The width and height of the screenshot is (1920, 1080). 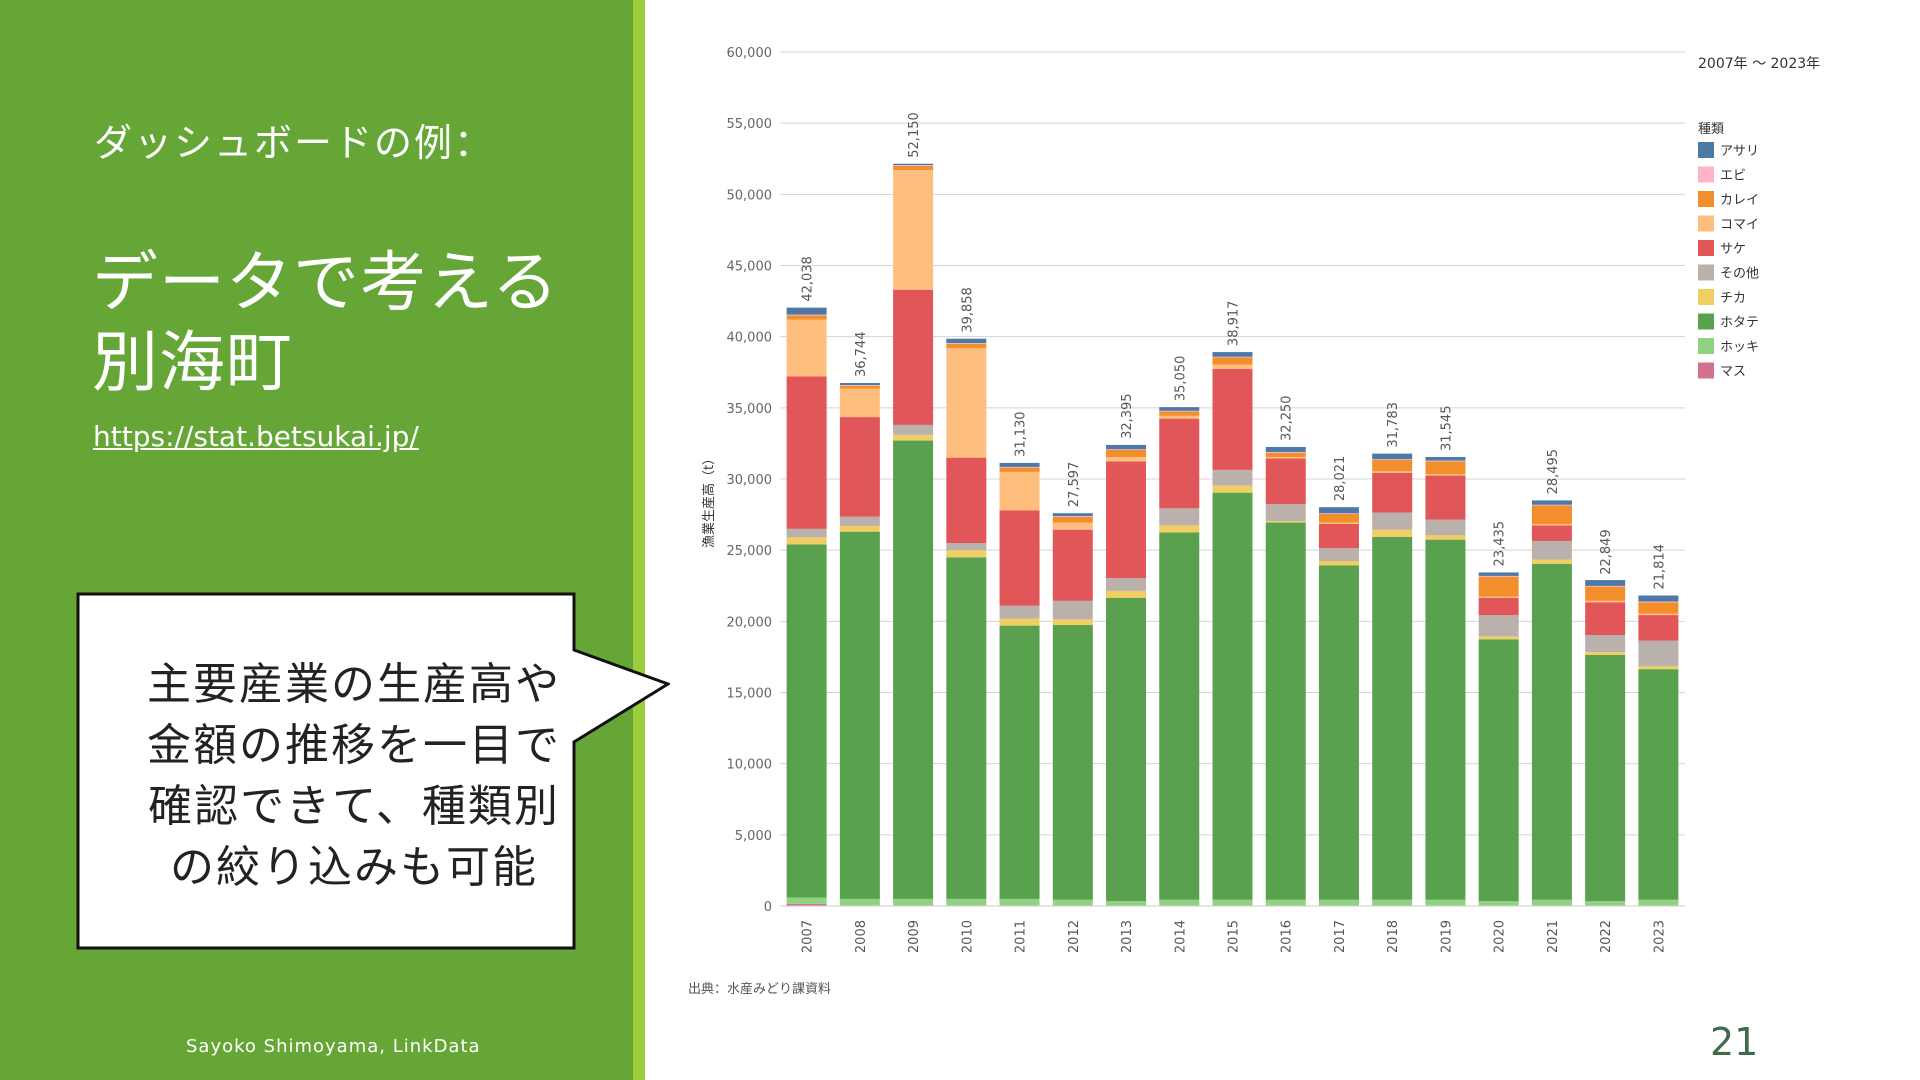 I want to click on x-tick-label: 2013, so click(x=1127, y=936).